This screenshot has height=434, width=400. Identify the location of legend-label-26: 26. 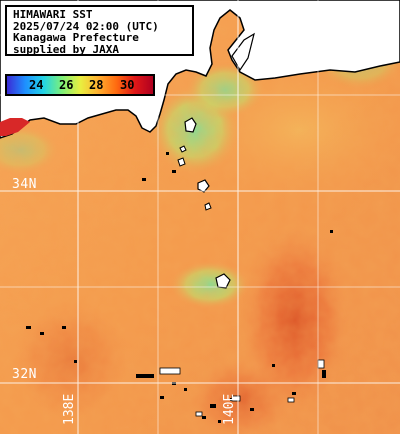
(66, 85).